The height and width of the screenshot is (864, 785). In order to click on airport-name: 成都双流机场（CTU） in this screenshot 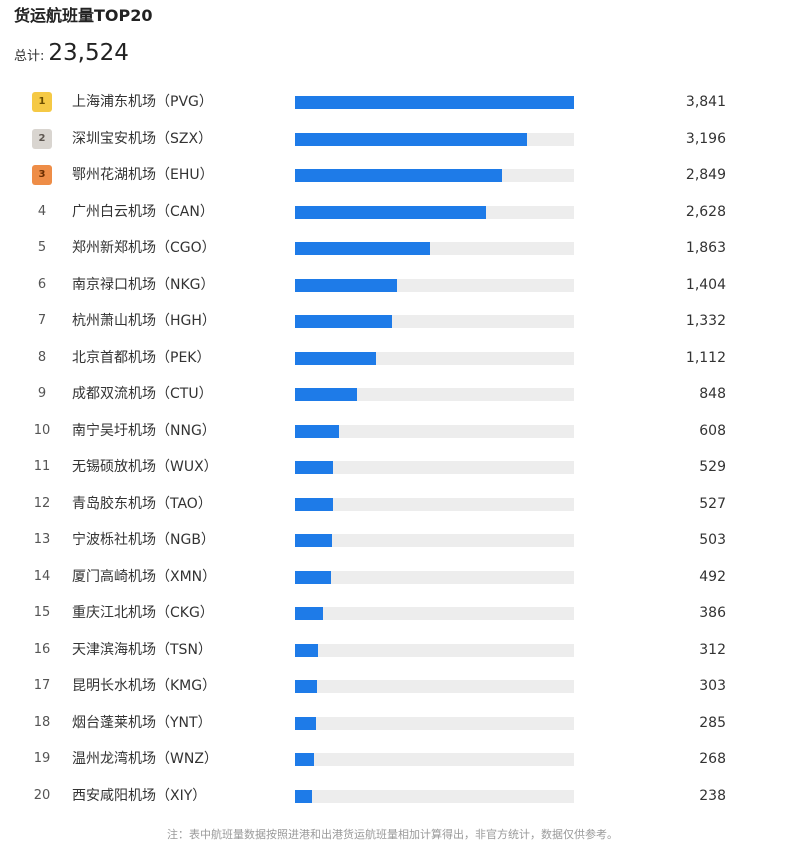, I will do `click(142, 394)`.